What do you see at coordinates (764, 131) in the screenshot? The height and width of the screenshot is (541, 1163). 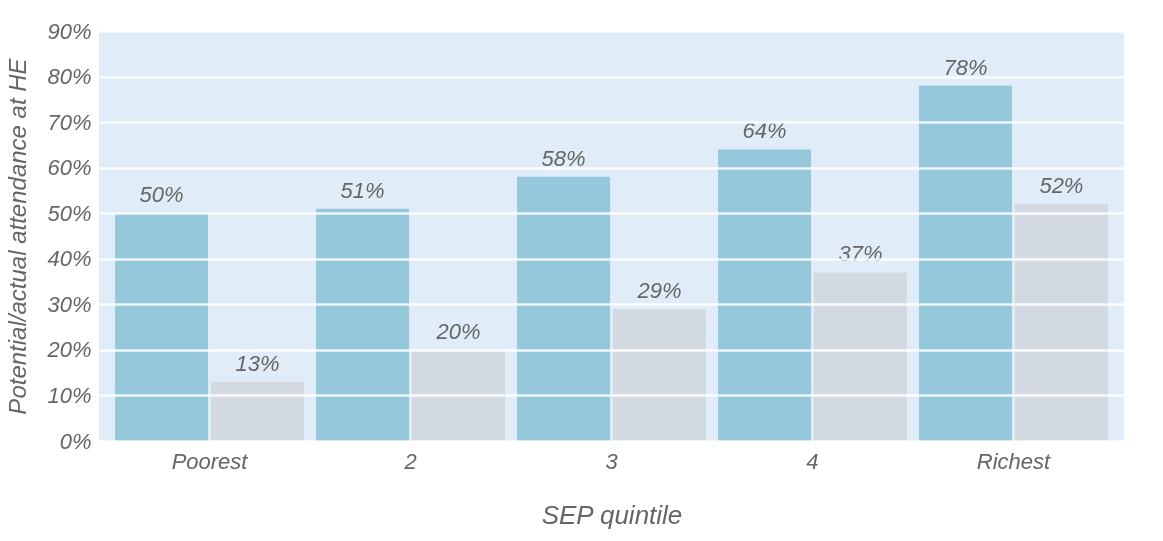 I see `data-label: 64%` at bounding box center [764, 131].